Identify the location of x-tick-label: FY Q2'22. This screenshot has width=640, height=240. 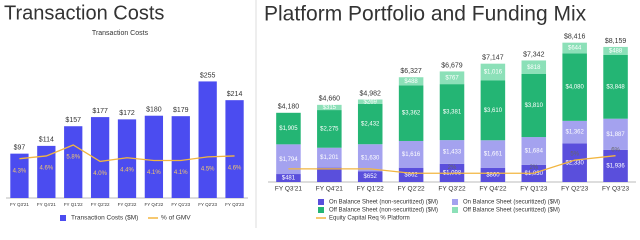
(412, 189).